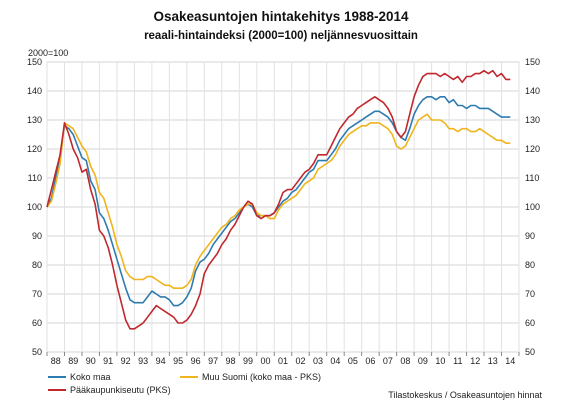  What do you see at coordinates (37, 323) in the screenshot?
I see `y-tick-label-left: 60` at bounding box center [37, 323].